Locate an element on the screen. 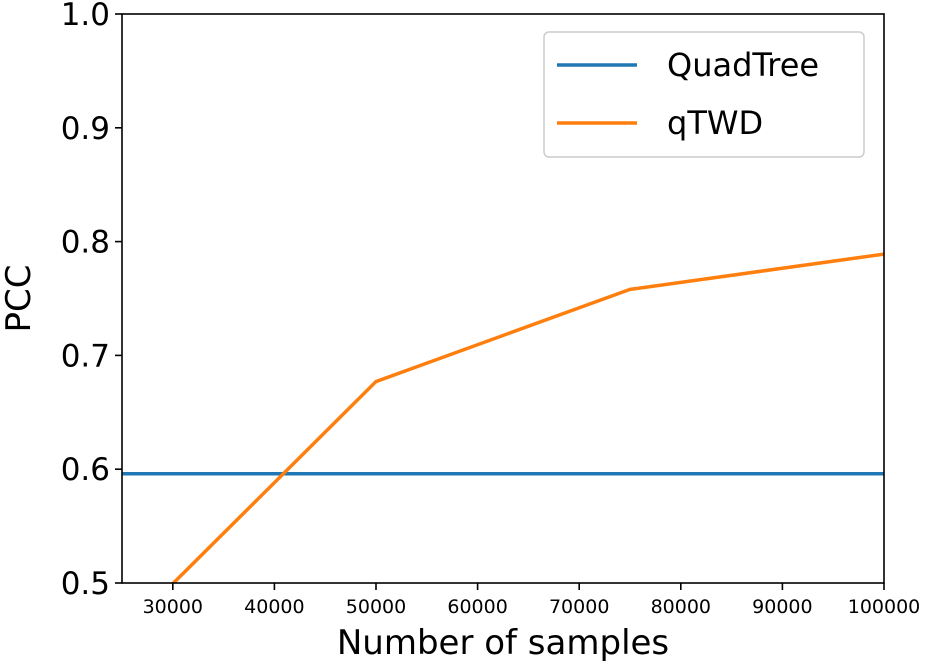 Image resolution: width=925 pixels, height=664 pixels. y-tick-label: 0.8 is located at coordinates (85, 243).